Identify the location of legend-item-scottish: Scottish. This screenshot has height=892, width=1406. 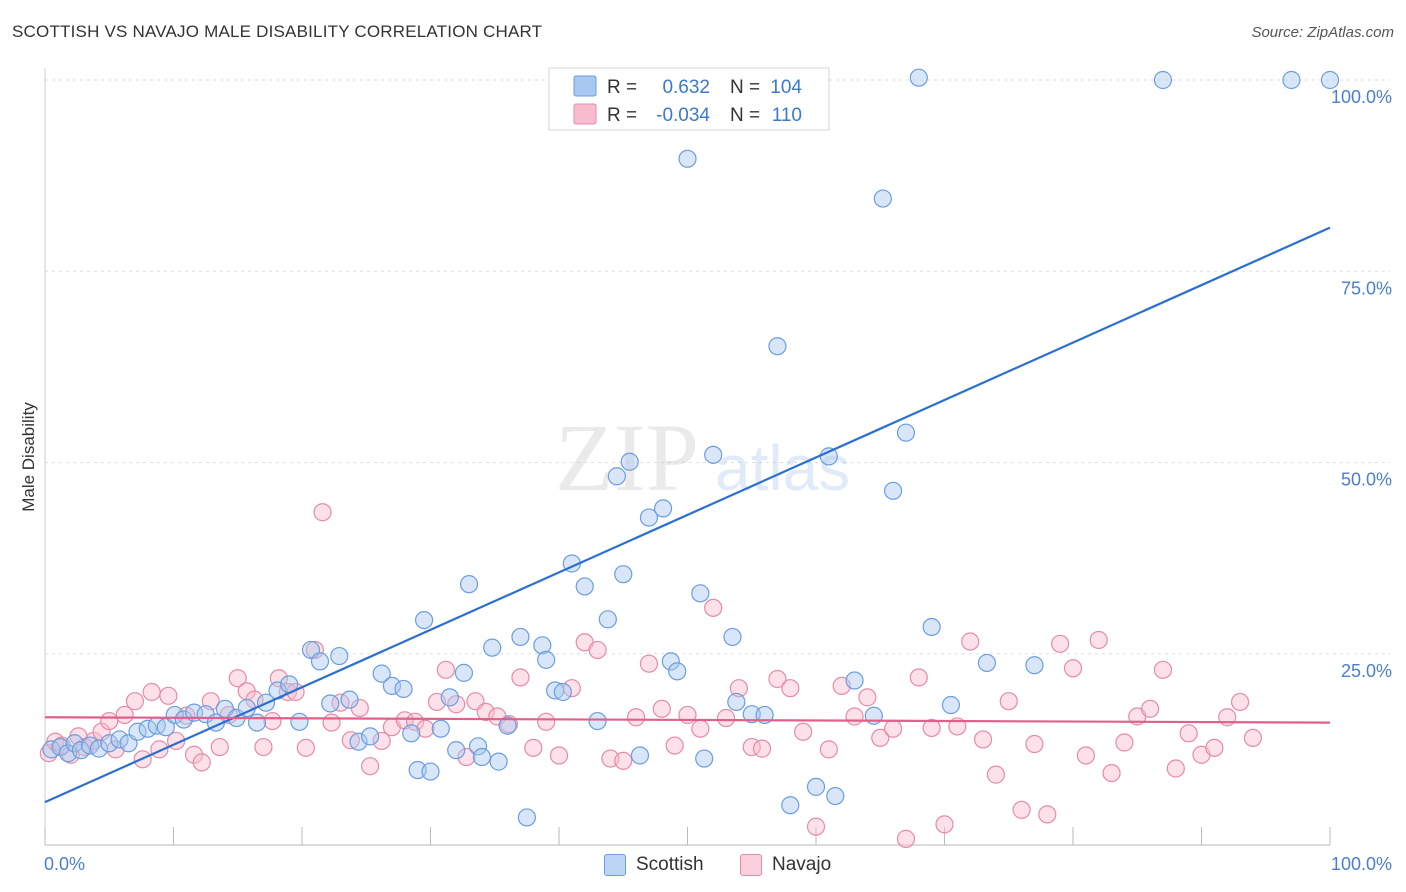
(654, 865).